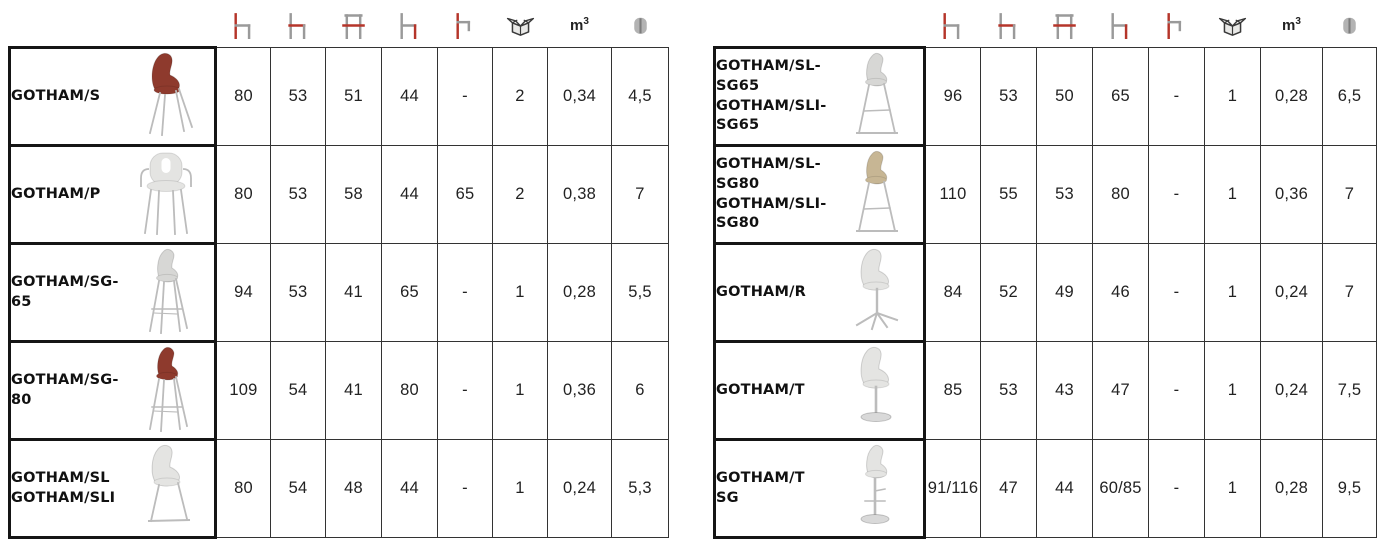  I want to click on spec-value-seat-depth: 52, so click(1008, 292).